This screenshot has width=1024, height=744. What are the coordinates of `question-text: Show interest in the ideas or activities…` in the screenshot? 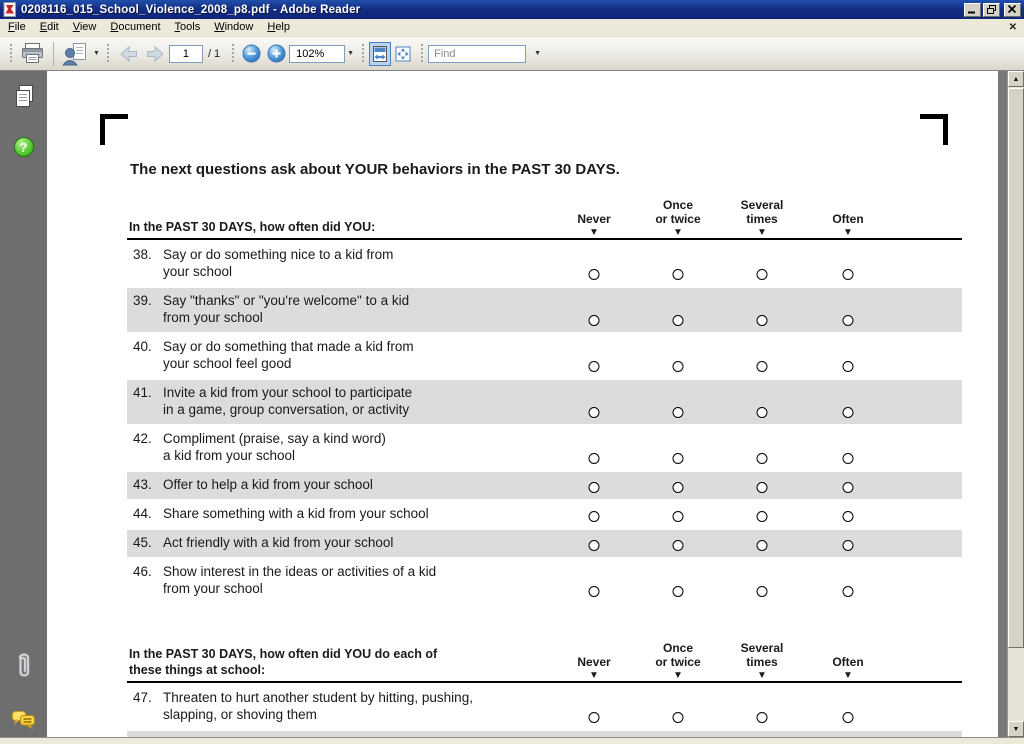 It's located at (300, 580).